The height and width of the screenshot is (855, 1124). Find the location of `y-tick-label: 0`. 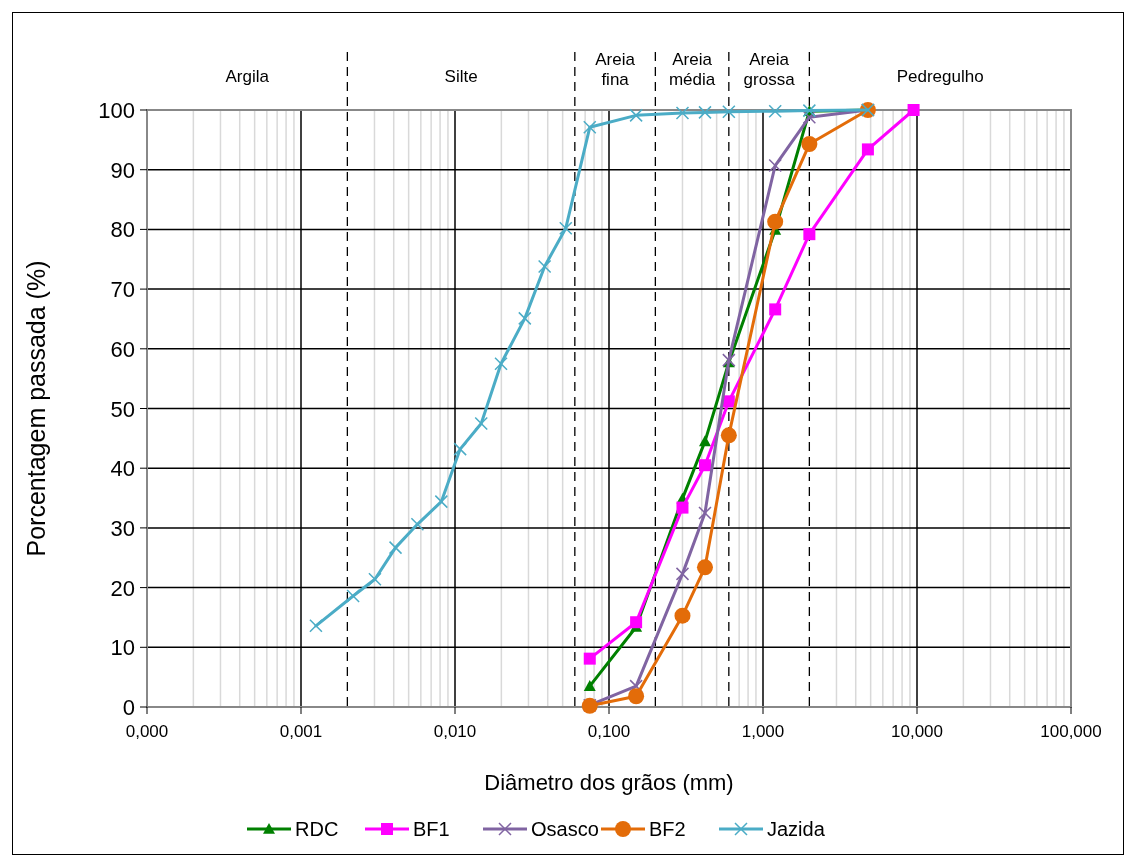

y-tick-label: 0 is located at coordinates (128, 707).